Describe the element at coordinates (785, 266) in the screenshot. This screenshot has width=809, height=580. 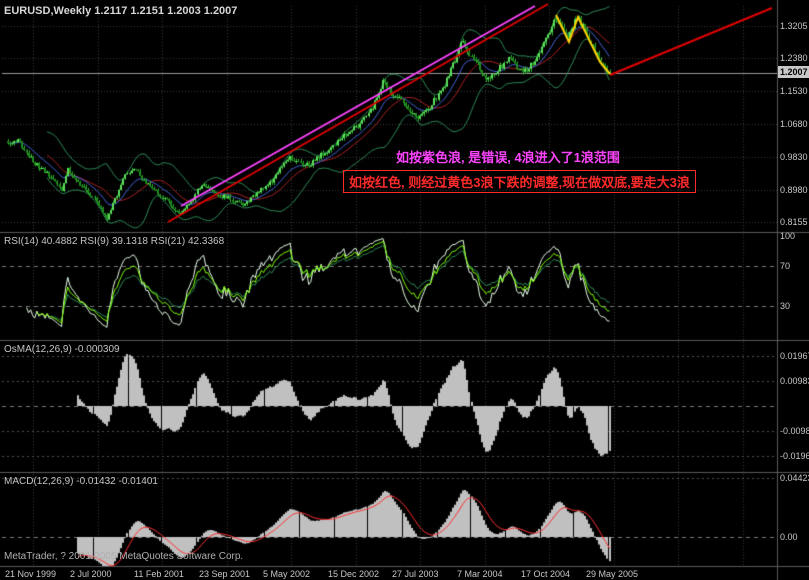
I see `rsi-scale-label: 70` at that location.